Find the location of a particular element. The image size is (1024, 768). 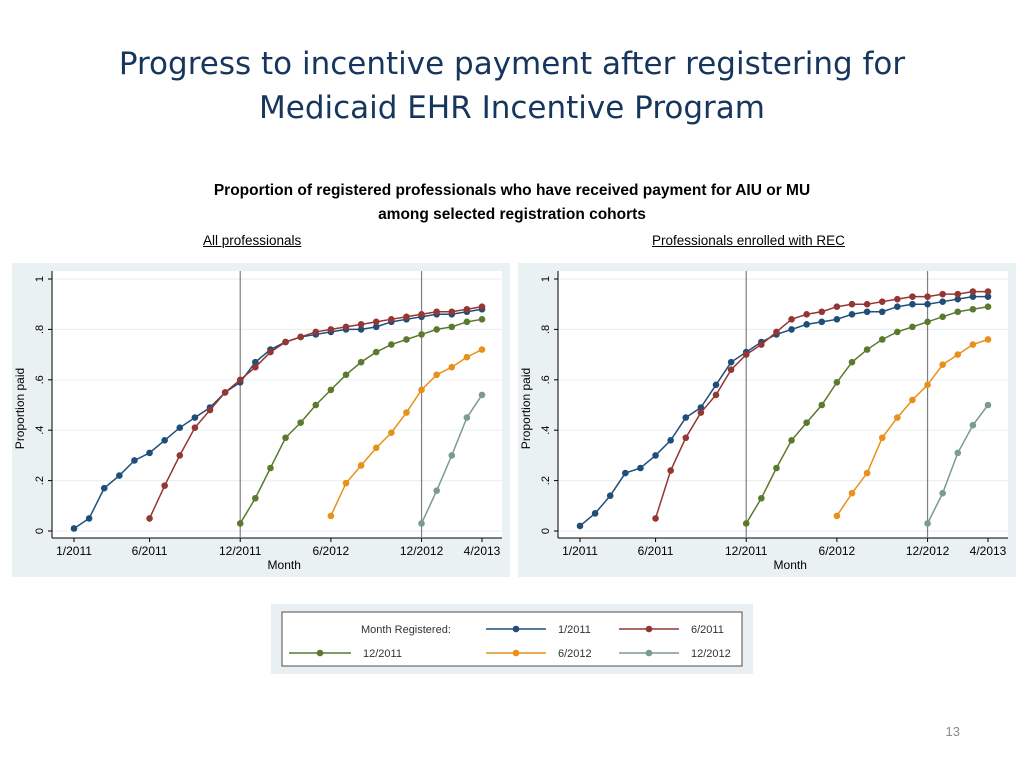

legend-label-6-2012: 6/2012 is located at coordinates (575, 654).